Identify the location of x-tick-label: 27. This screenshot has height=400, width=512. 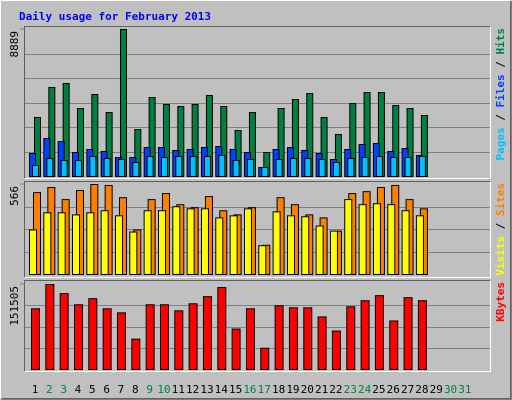
(407, 389).